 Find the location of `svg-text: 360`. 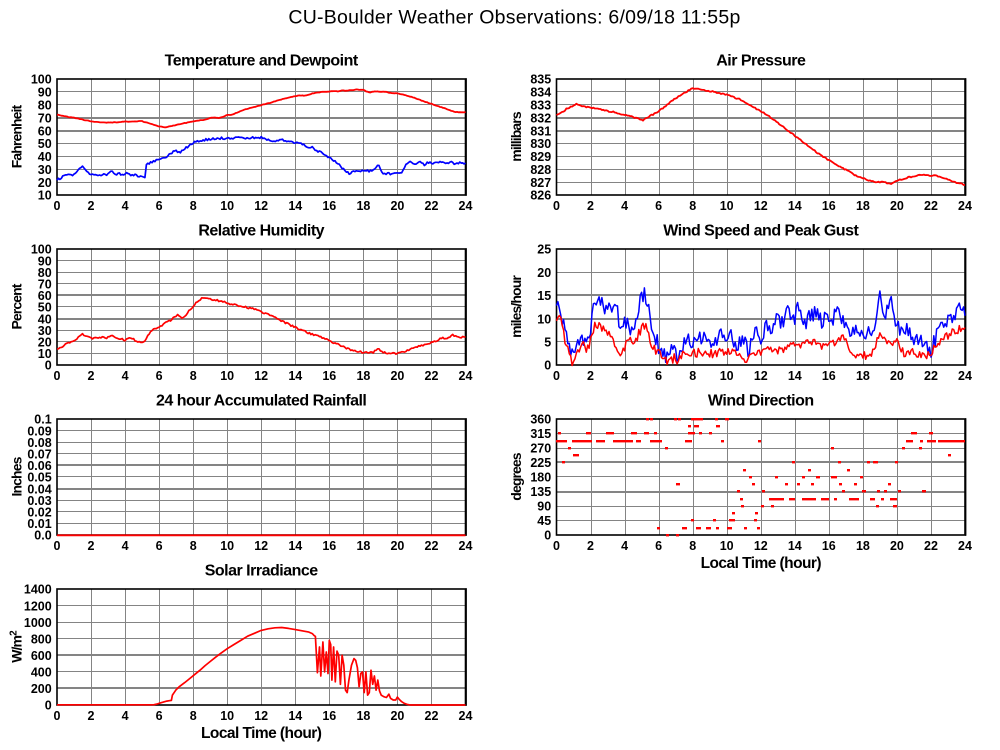

svg-text: 360 is located at coordinates (540, 420).